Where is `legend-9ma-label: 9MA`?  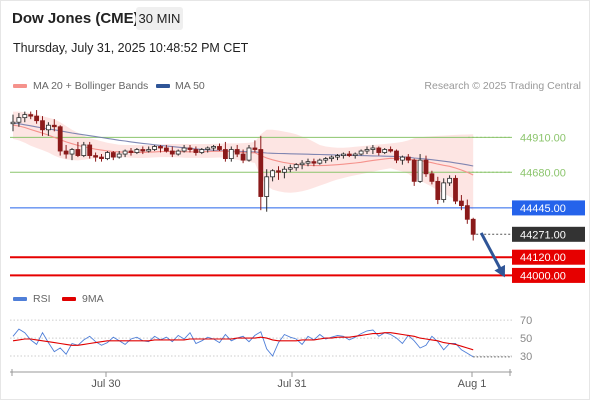 legend-9ma-label: 9MA is located at coordinates (93, 299).